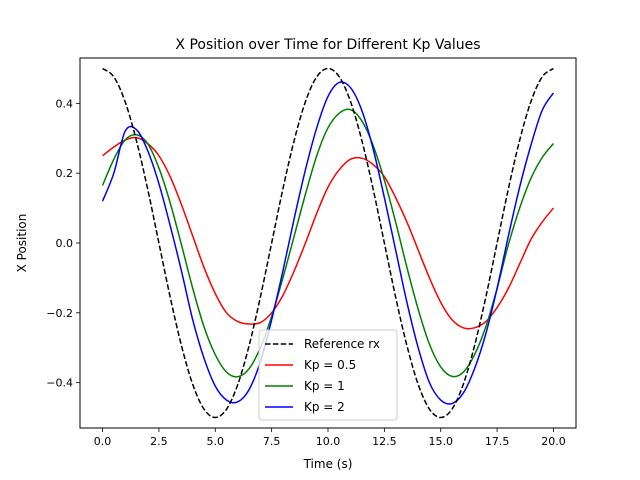  I want to click on x-tick-label: 5.0, so click(216, 441).